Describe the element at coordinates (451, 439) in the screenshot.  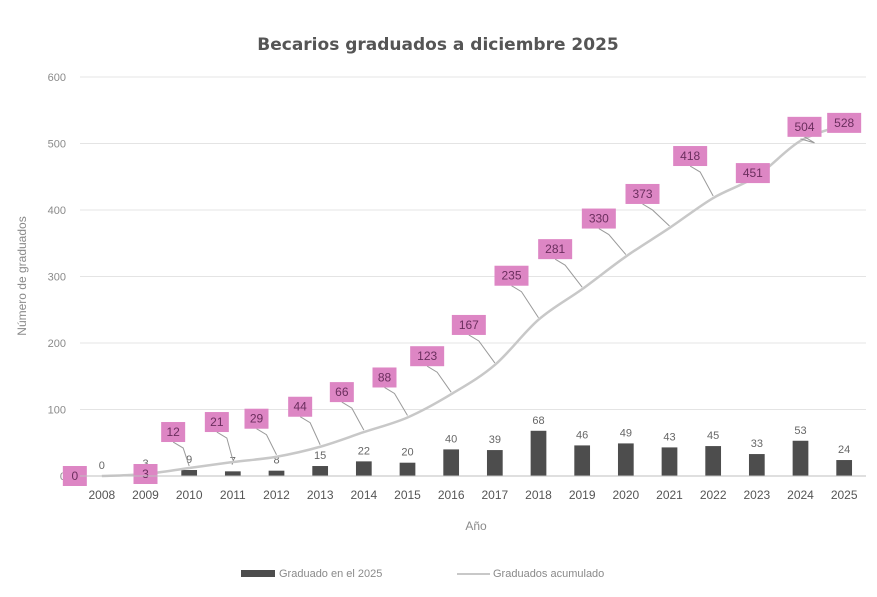
I see `bar-data-label: 40` at that location.